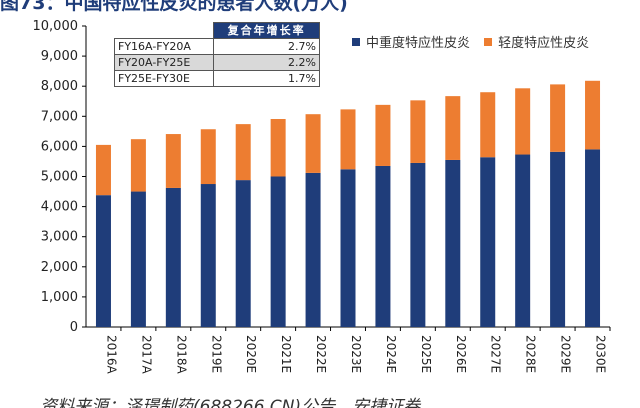 Image resolution: width=640 pixels, height=408 pixels. I want to click on legend-label-severe: 中重度特应性皮炎, so click(418, 43).